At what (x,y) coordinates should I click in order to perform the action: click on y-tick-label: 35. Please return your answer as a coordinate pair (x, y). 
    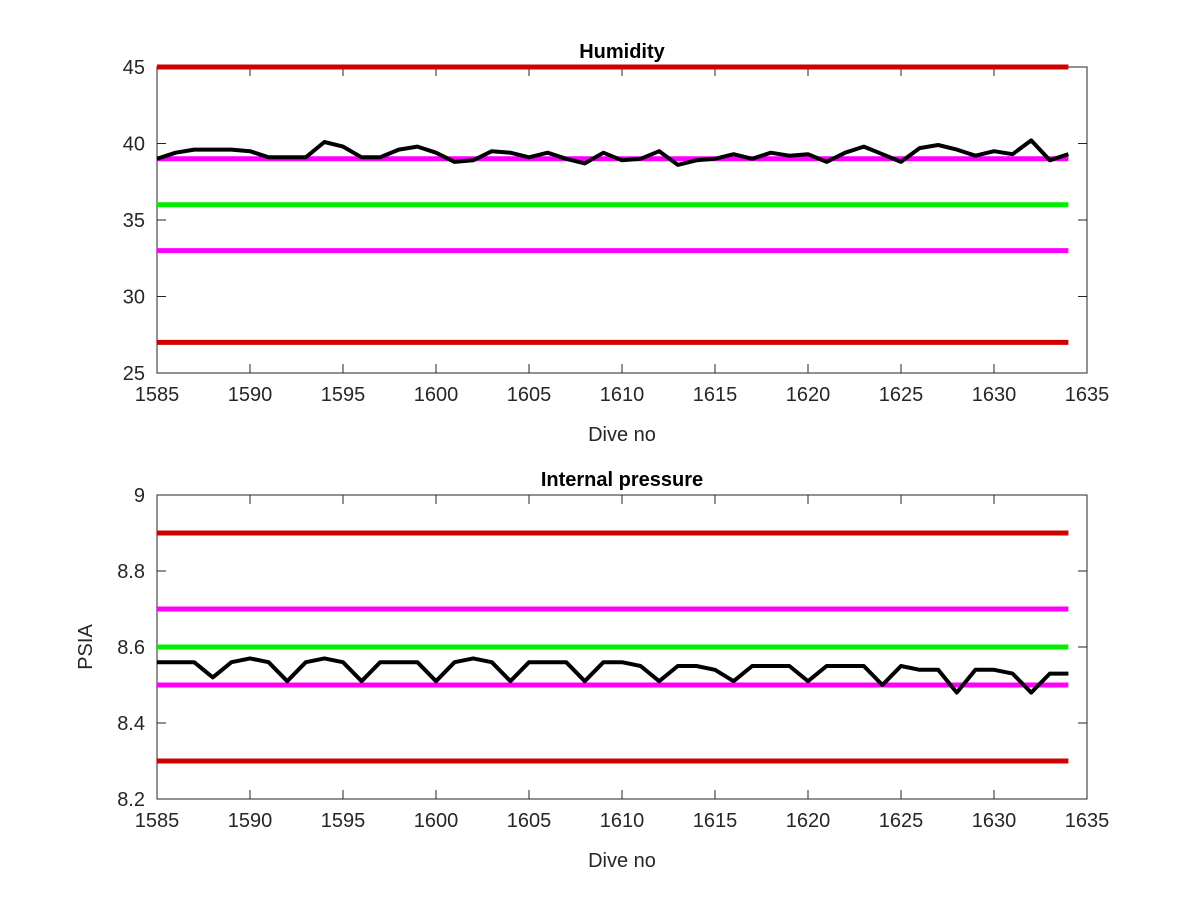
    Looking at the image, I should click on (134, 221).